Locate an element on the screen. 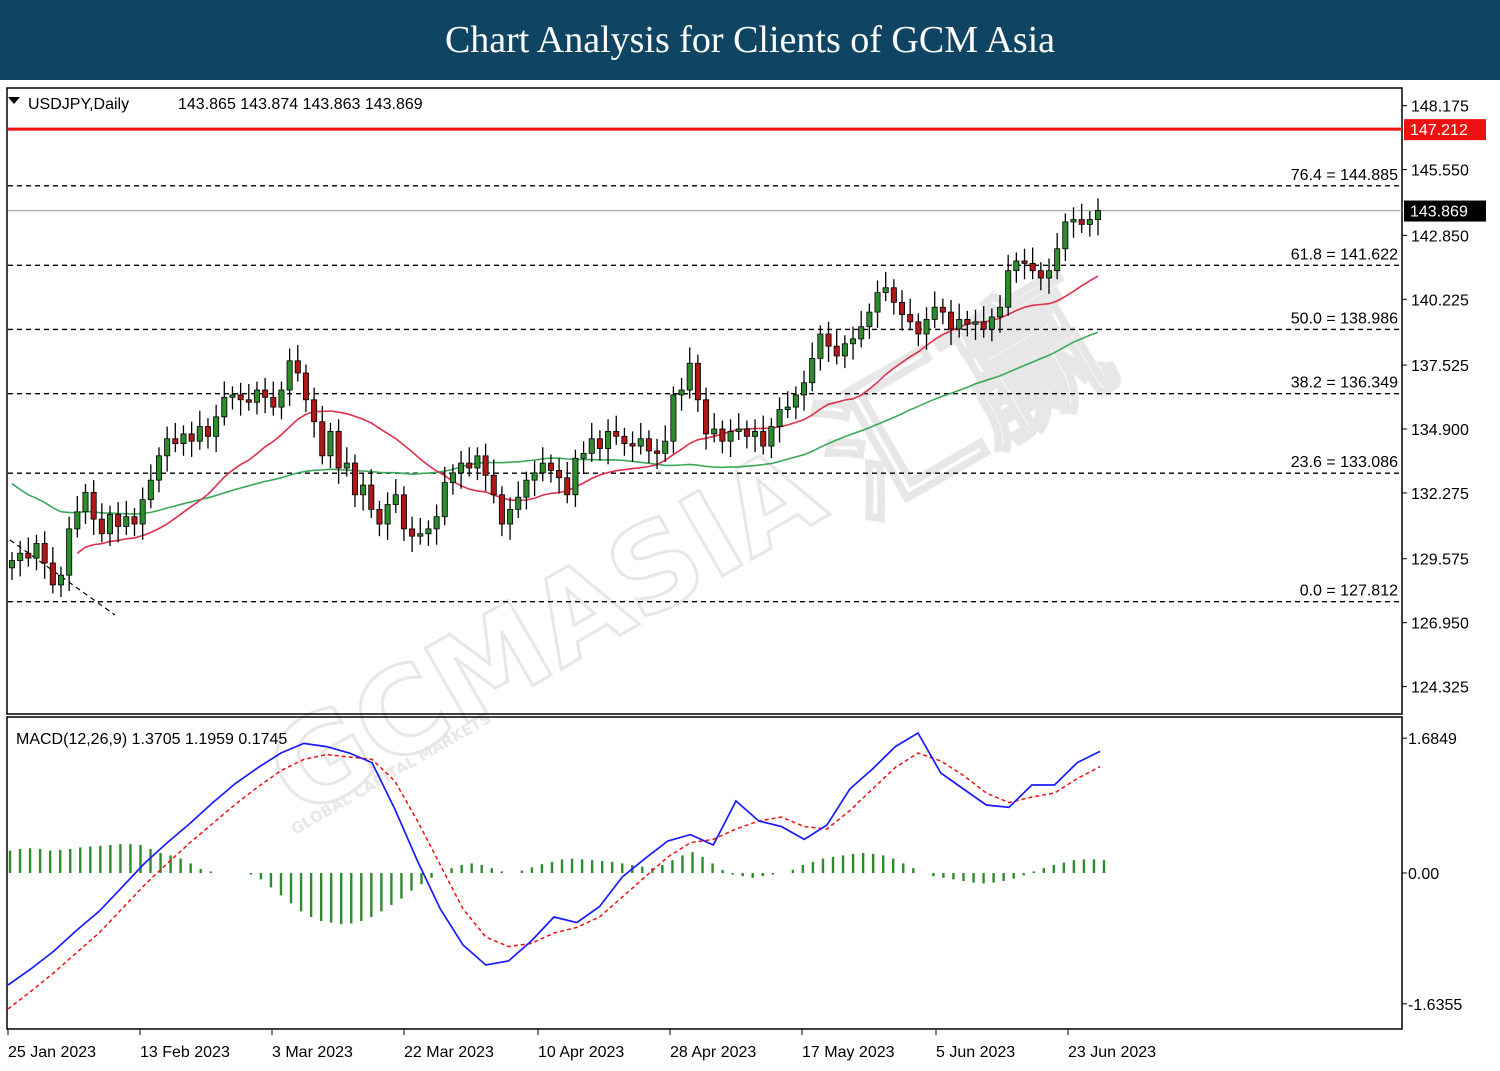  resistance-tag is located at coordinates (1445, 130).